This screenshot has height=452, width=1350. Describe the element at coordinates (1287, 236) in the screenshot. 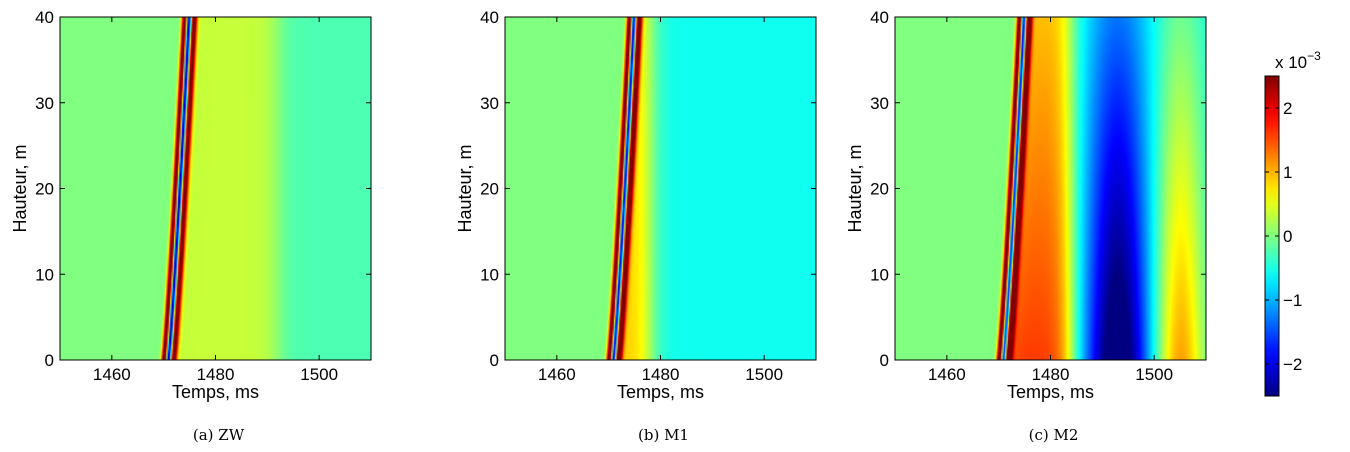

I see `colorbar-tick-label: 0` at that location.